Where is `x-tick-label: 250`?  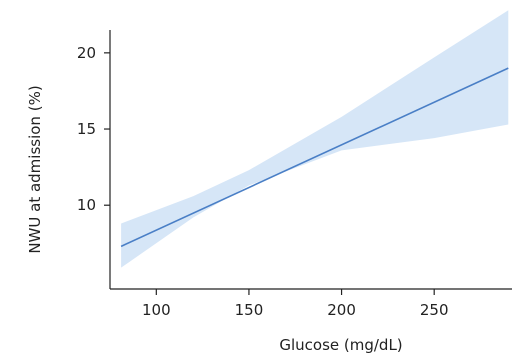 x-tick-label: 250 is located at coordinates (434, 310).